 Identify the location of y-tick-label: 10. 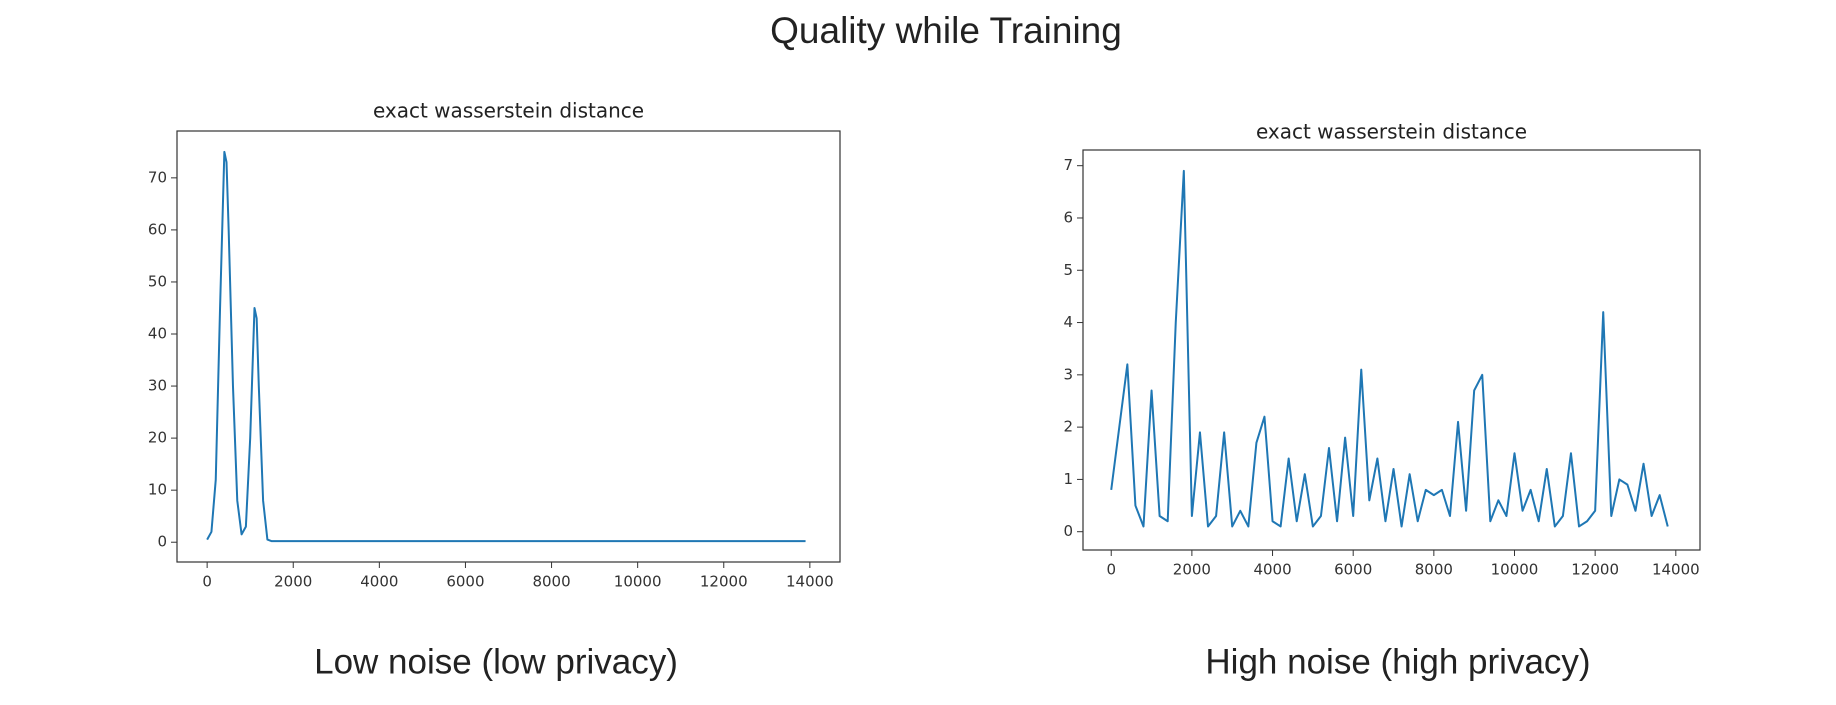
(157, 490).